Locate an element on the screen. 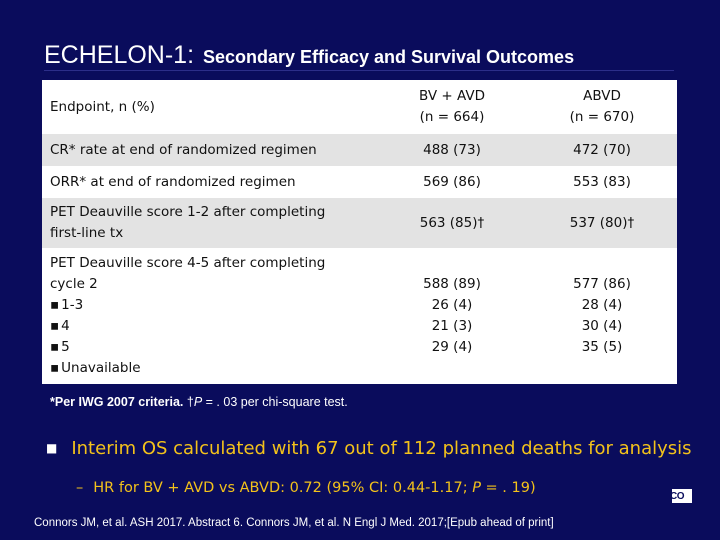 The width and height of the screenshot is (720, 540). sub-bullet-hr-suffix: = . 19) is located at coordinates (508, 488).